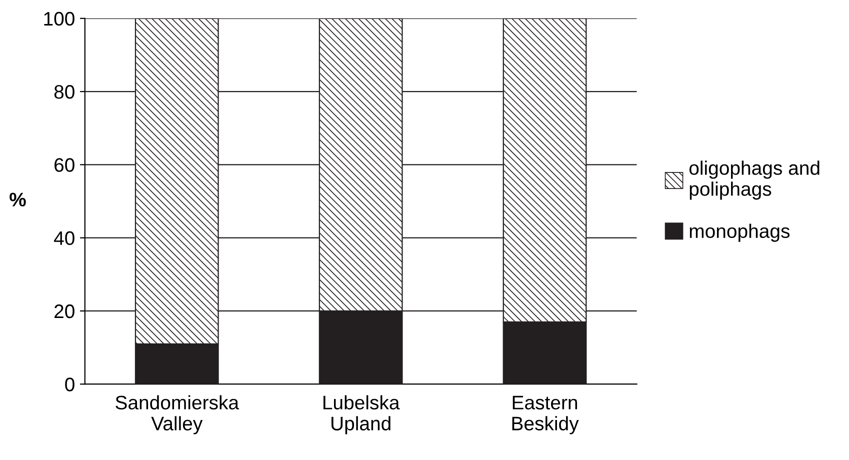 This screenshot has height=460, width=849. What do you see at coordinates (754, 180) in the screenshot?
I see `legend-label: oligophags and poliphags` at bounding box center [754, 180].